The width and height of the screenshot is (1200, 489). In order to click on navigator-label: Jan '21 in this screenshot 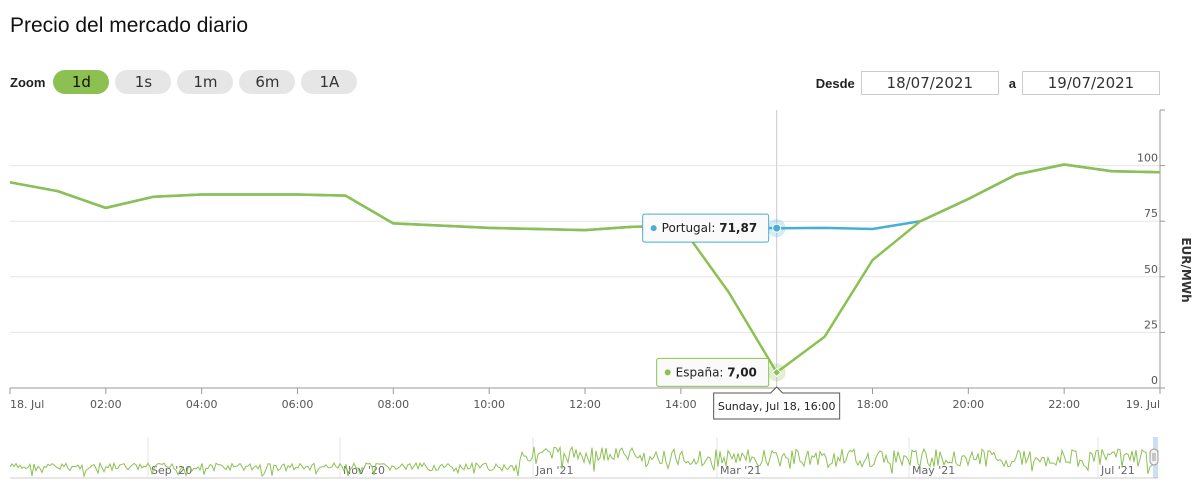, I will do `click(554, 470)`.